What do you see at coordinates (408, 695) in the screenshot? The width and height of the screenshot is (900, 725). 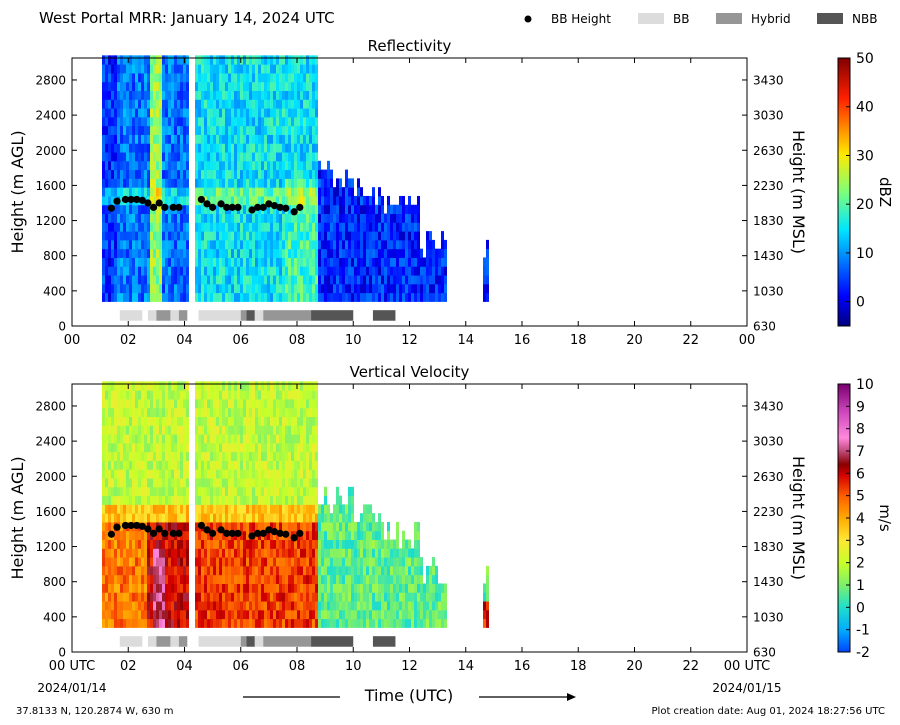 I see `x-axis-label: Time (UTC)` at bounding box center [408, 695].